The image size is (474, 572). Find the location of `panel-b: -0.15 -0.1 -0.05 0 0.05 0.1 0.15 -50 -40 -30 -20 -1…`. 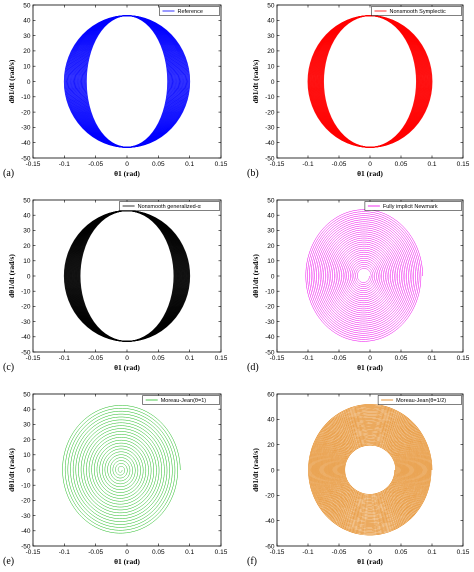

panel-b: -0.15 -0.1 -0.05 0 0.05 0.1 0.15 -50 -40 -30 -20 -1… is located at coordinates (358, 90).